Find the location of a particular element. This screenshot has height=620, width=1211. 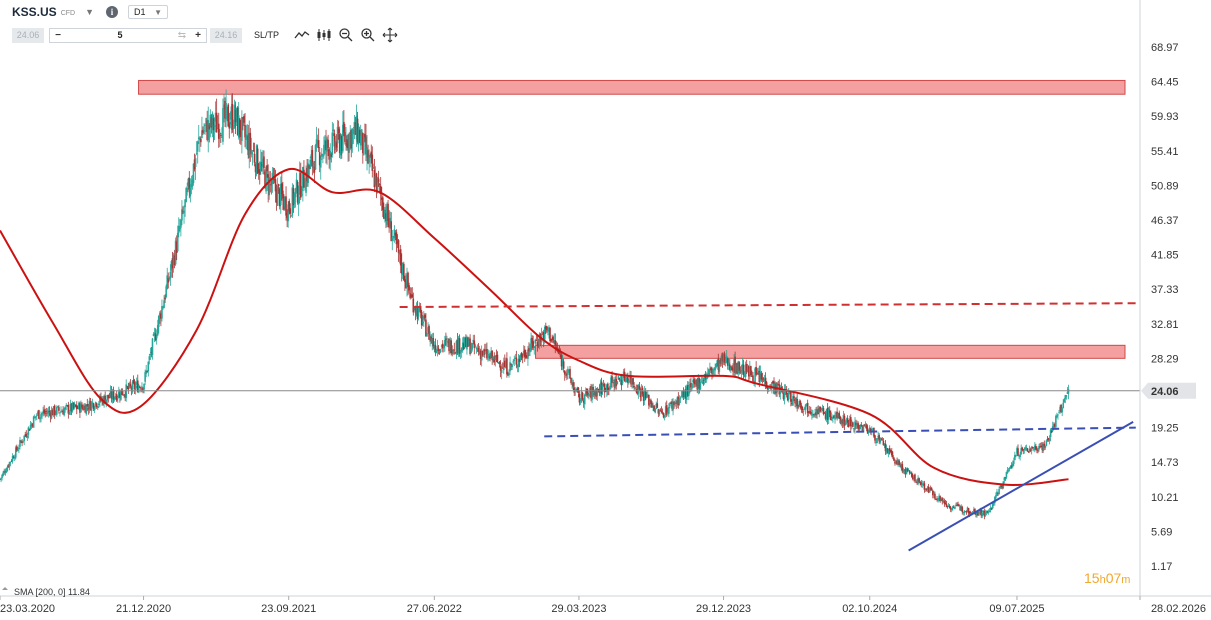

timeframe-select: D1 ▼ is located at coordinates (148, 12).